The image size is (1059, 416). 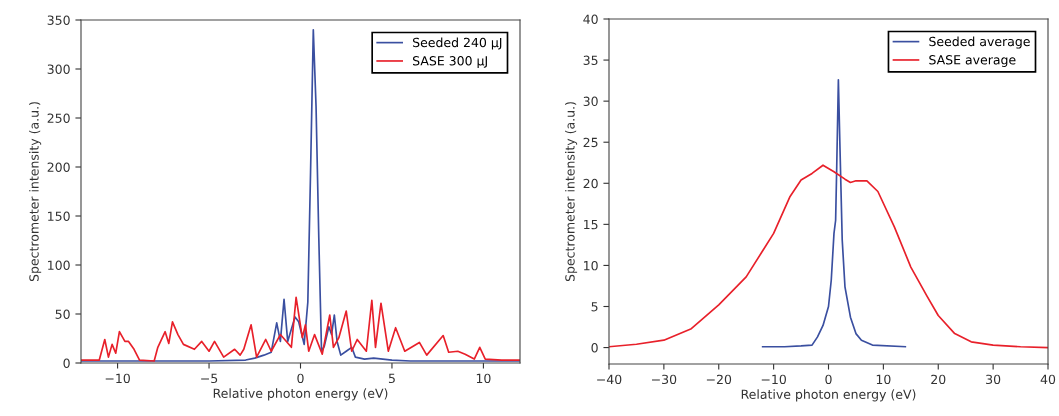 I want to click on y-tick-label: 150, so click(x=59, y=216).